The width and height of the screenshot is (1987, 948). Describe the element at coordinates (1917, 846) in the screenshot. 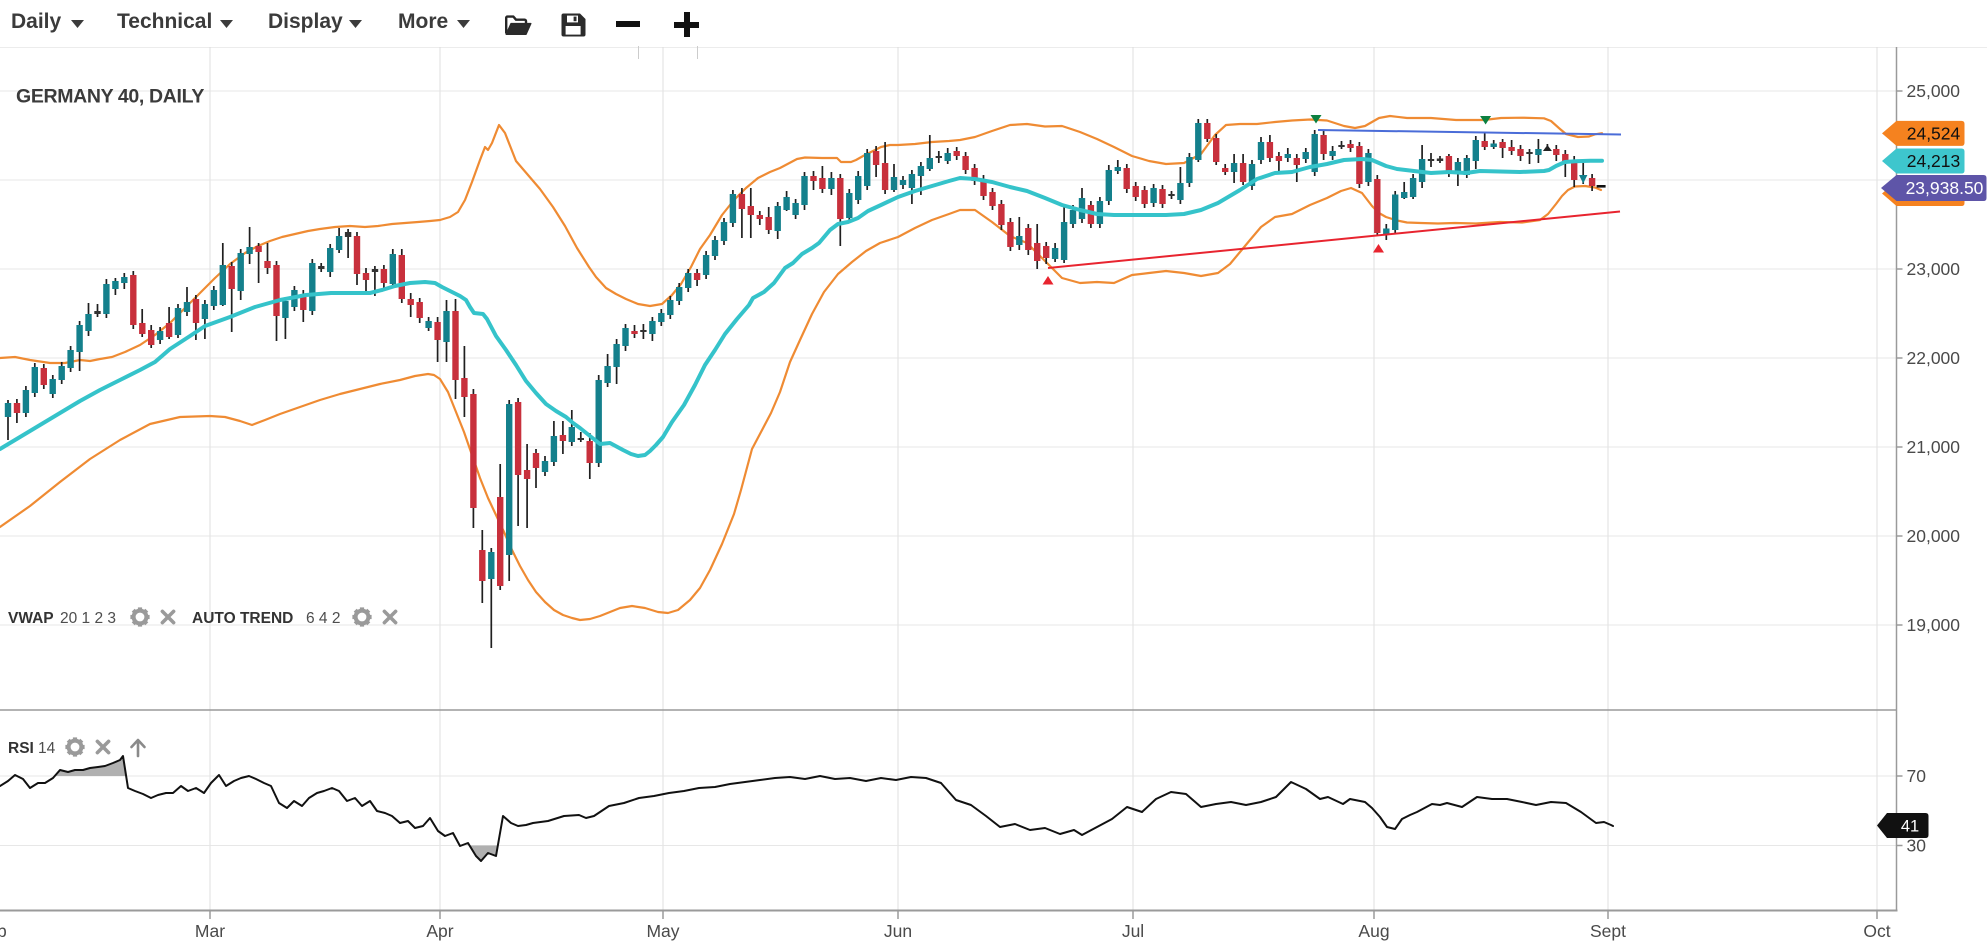

I see `svg-text: 30` at that location.